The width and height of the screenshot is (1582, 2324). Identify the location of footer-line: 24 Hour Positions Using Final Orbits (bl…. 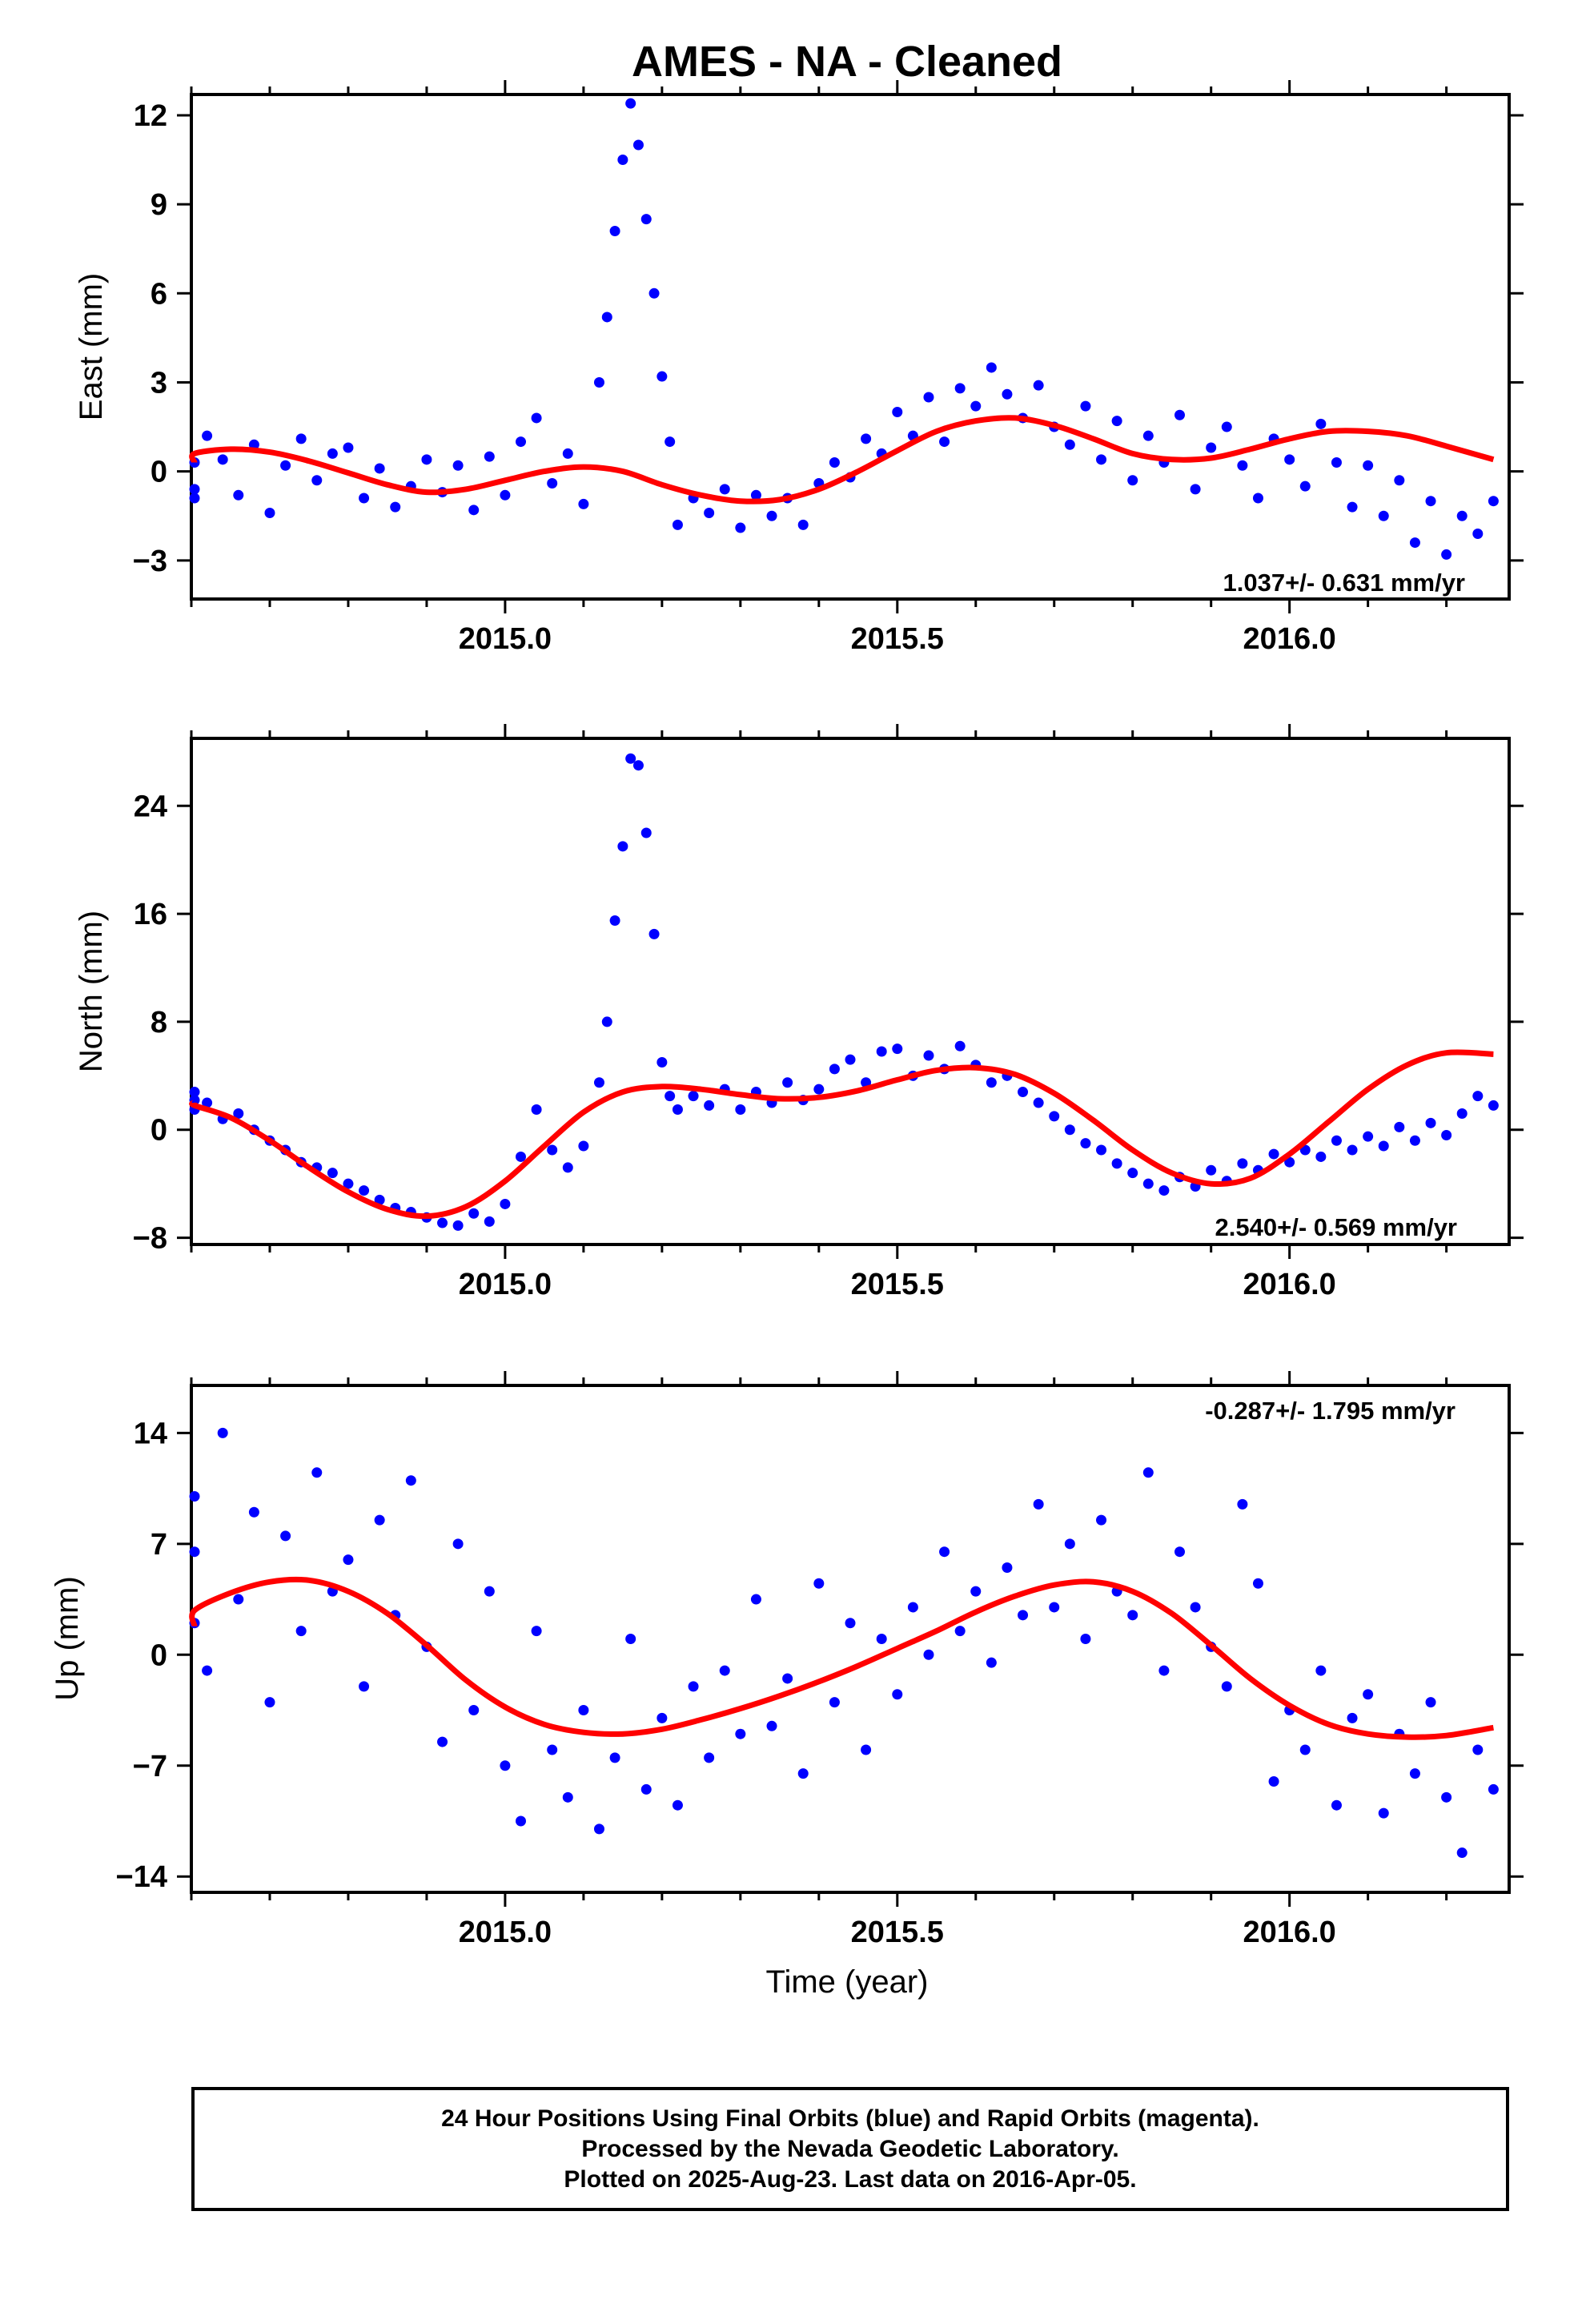
(850, 2118).